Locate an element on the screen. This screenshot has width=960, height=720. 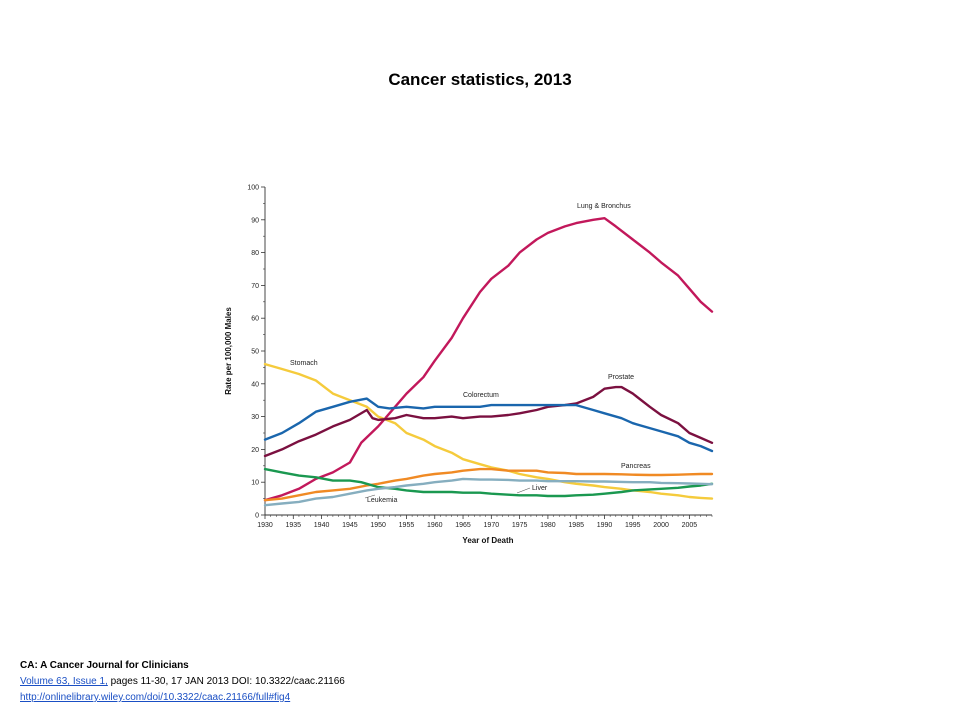
y-axis-title: Rate per 100,000 Males is located at coordinates (228, 351).